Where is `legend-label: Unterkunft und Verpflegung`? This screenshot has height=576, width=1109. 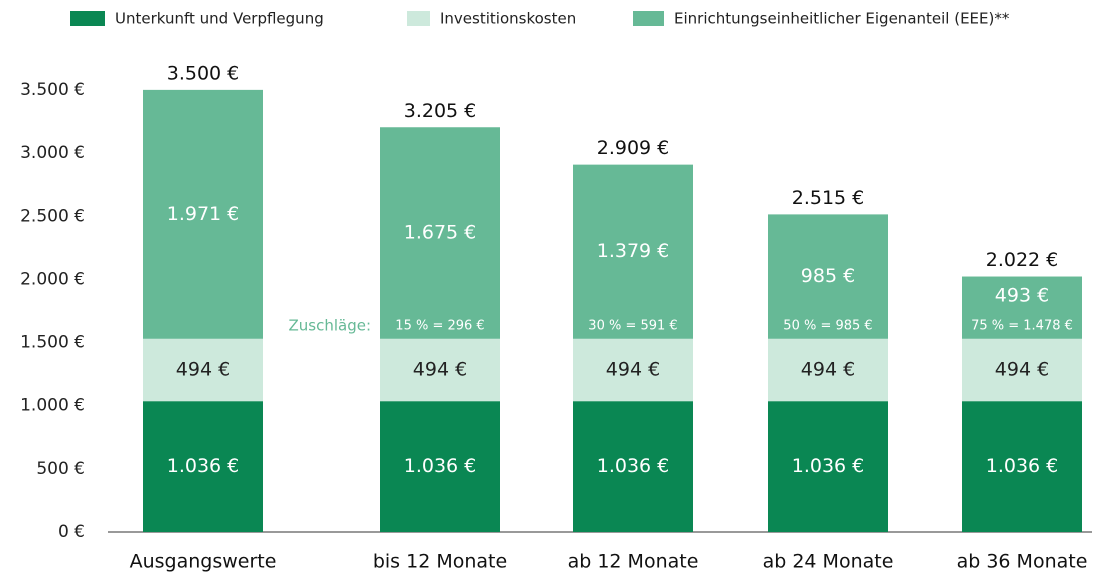
legend-label: Unterkunft und Verpflegung is located at coordinates (219, 19).